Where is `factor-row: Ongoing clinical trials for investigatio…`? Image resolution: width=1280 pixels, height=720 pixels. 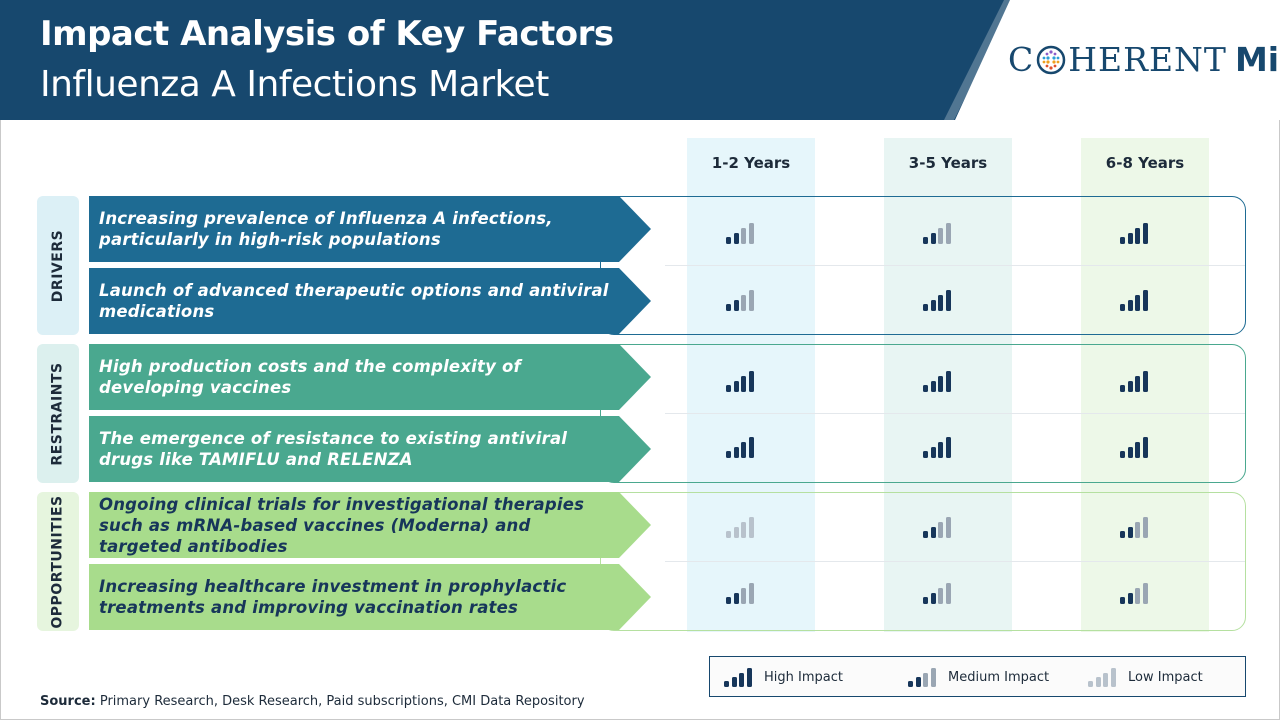 factor-row: Ongoing clinical trials for investigatio… is located at coordinates (370, 525).